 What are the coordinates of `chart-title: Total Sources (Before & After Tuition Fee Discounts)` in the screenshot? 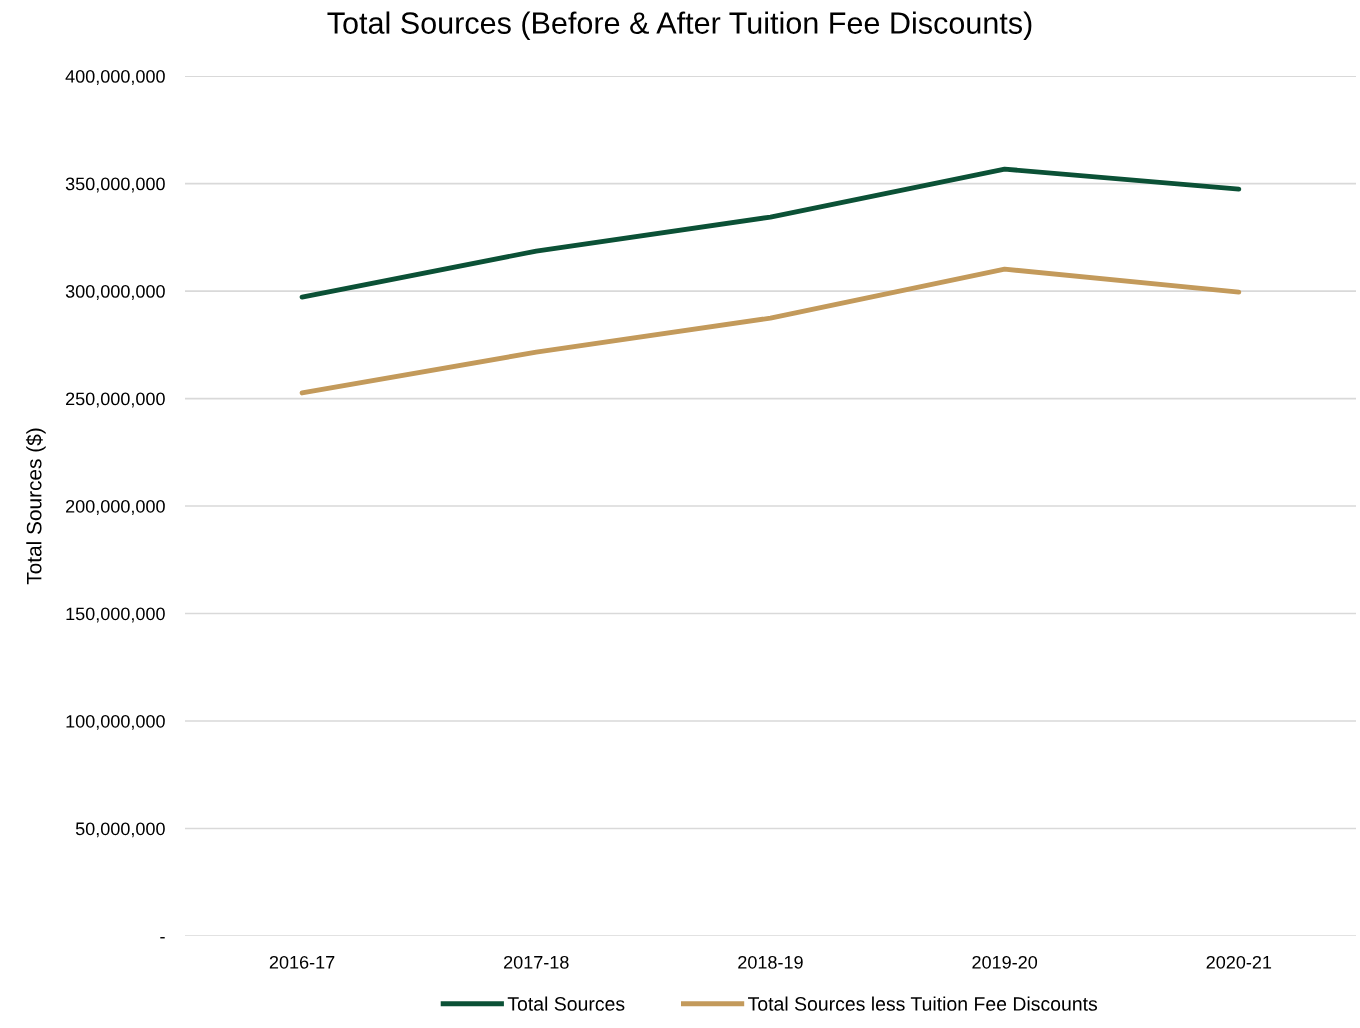 It's located at (679, 25).